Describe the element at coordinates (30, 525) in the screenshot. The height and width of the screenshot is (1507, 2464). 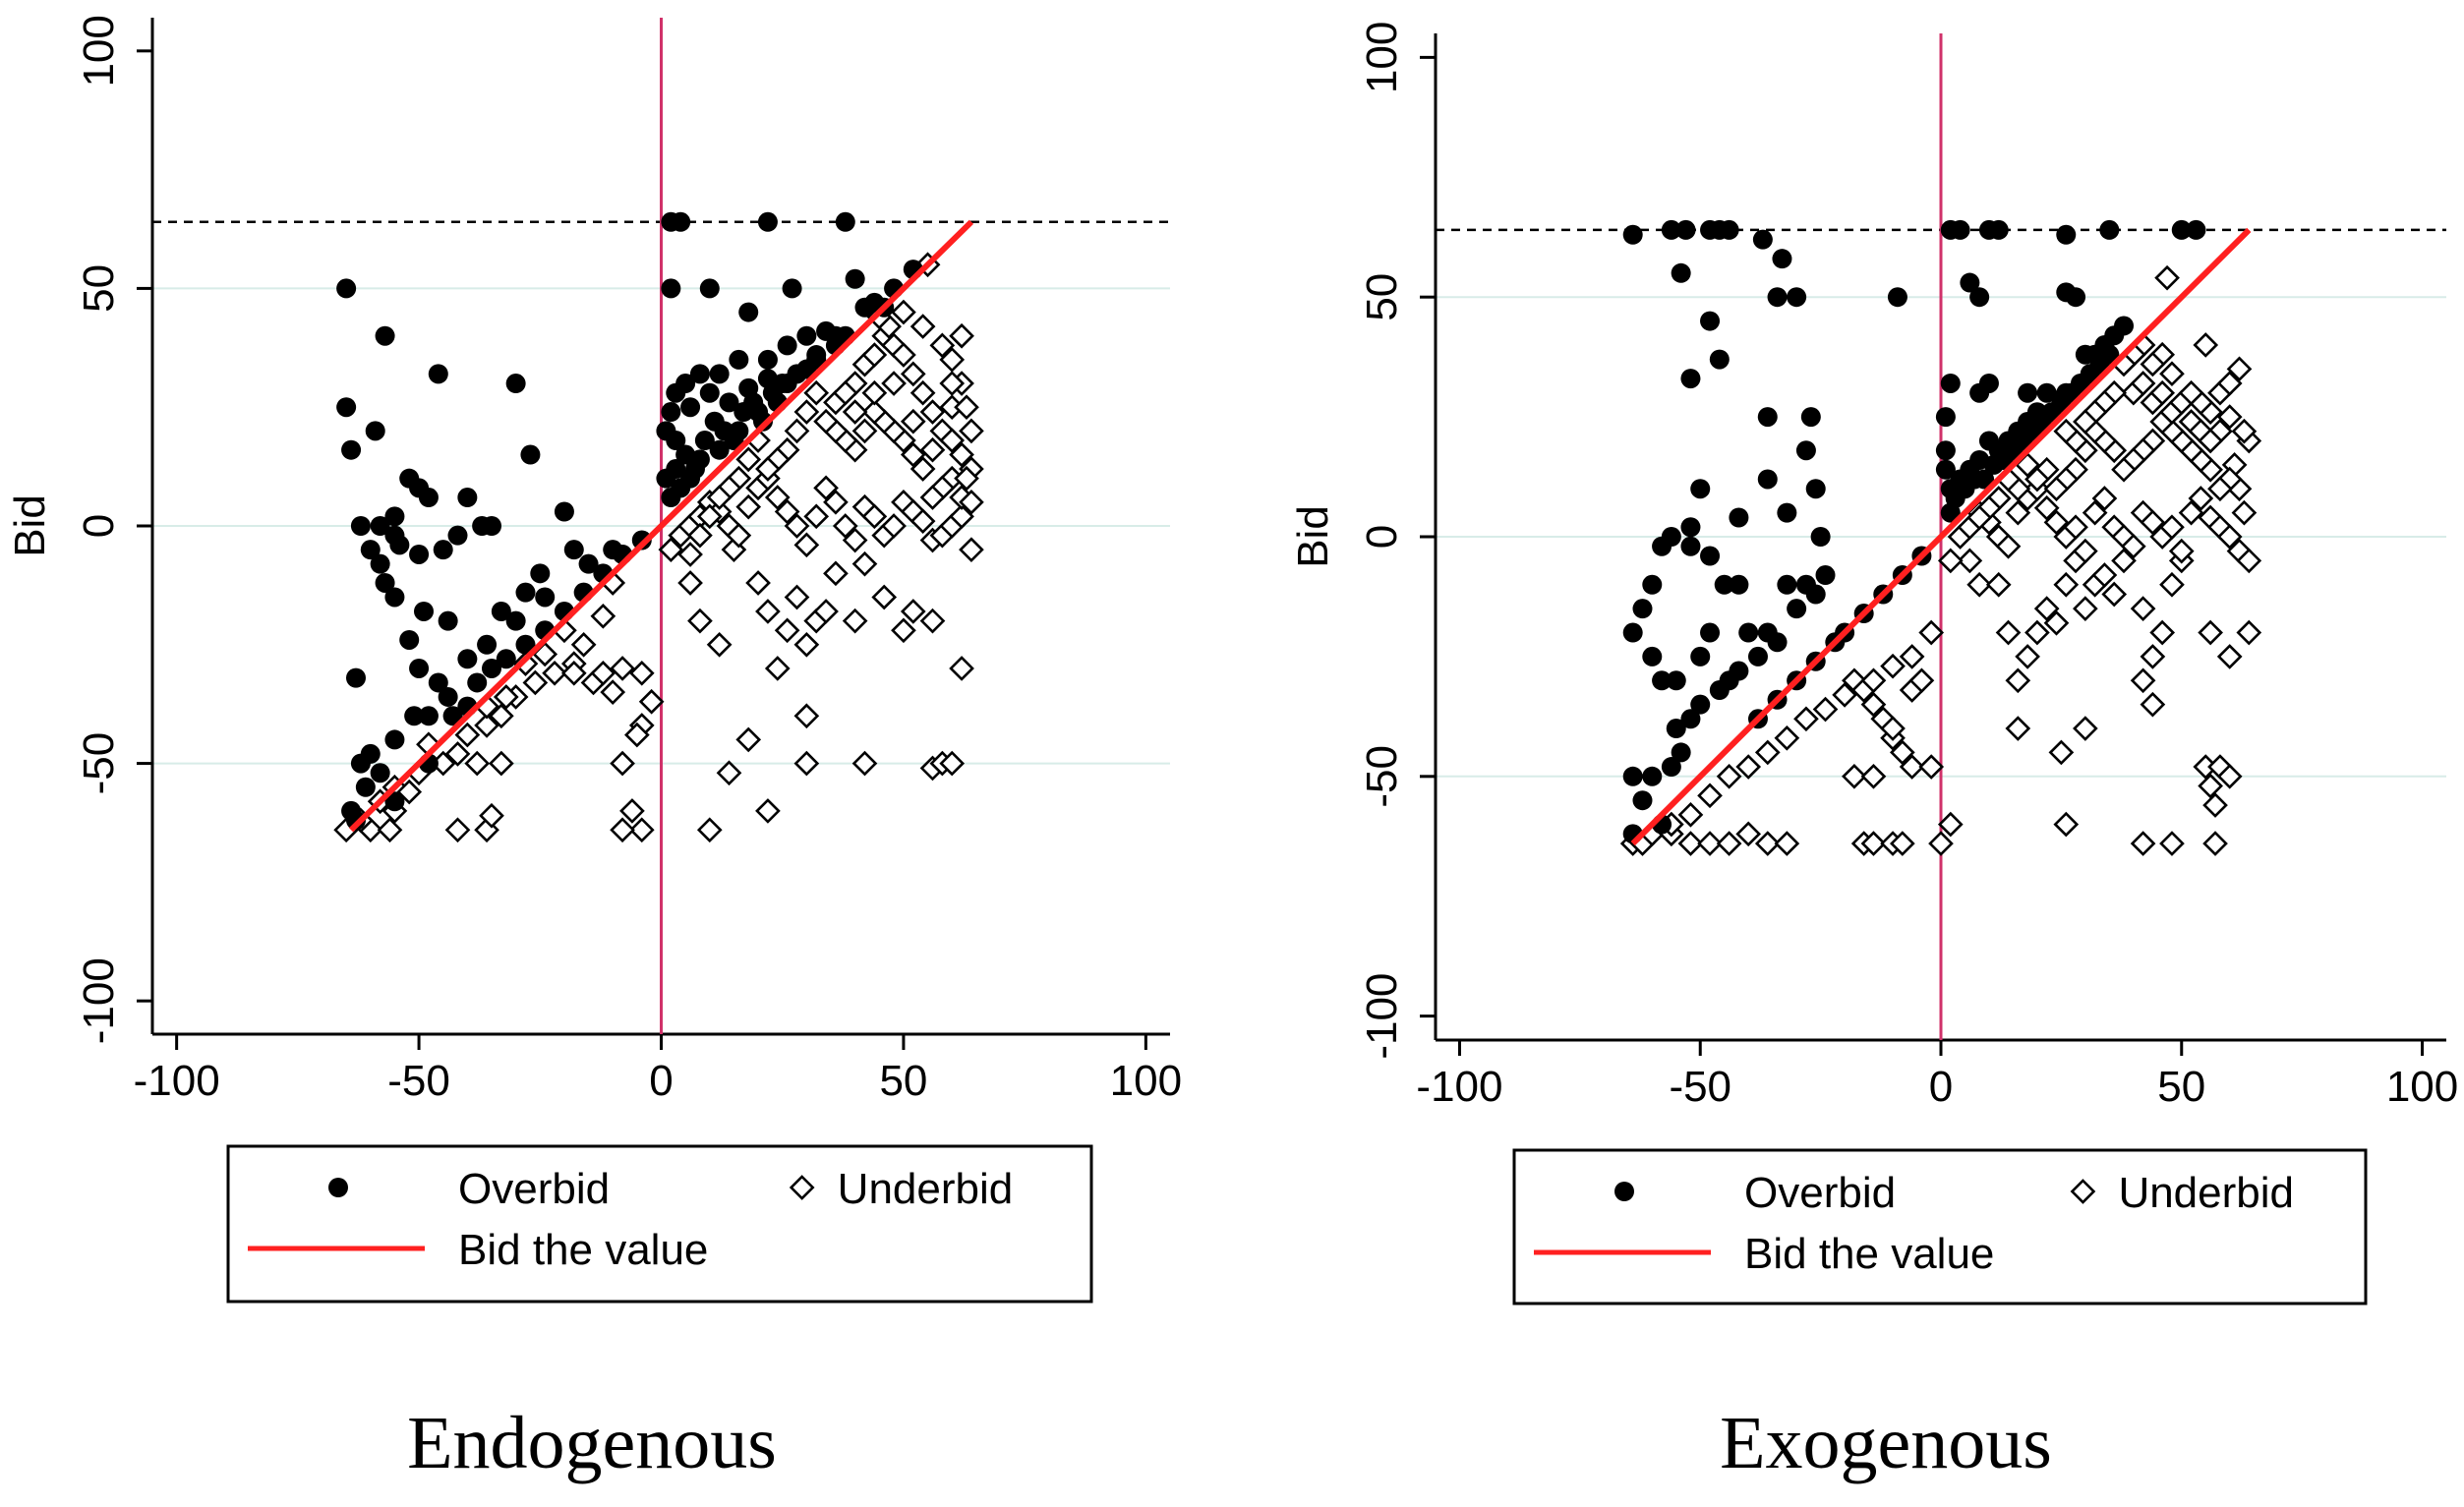
I see `y-axis-title: Bid` at that location.